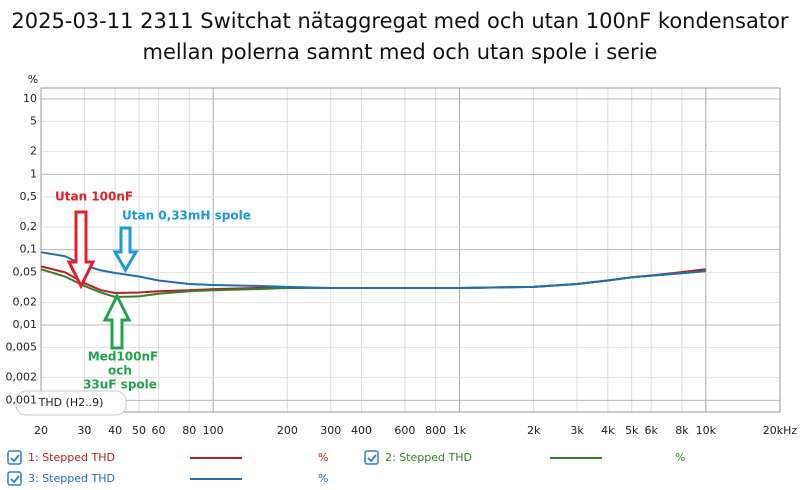 This screenshot has width=800, height=490. I want to click on annotation: Utan 100nF, so click(94, 197).